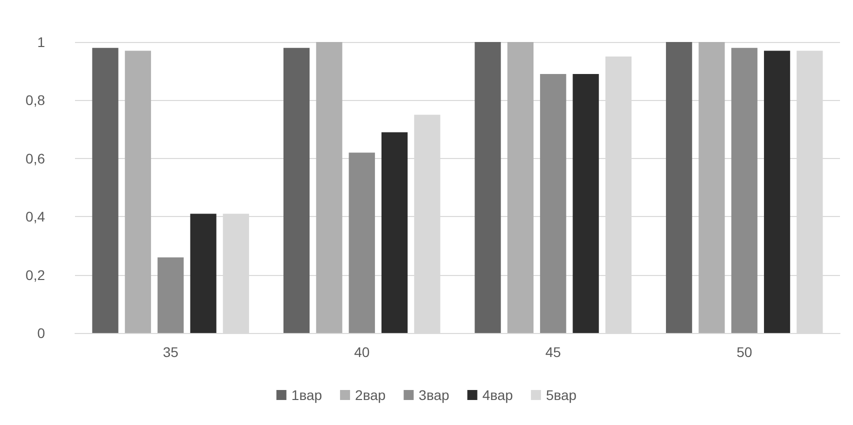 This screenshot has width=853, height=425. What do you see at coordinates (41, 42) in the screenshot?
I see `y-tick-label: 1` at bounding box center [41, 42].